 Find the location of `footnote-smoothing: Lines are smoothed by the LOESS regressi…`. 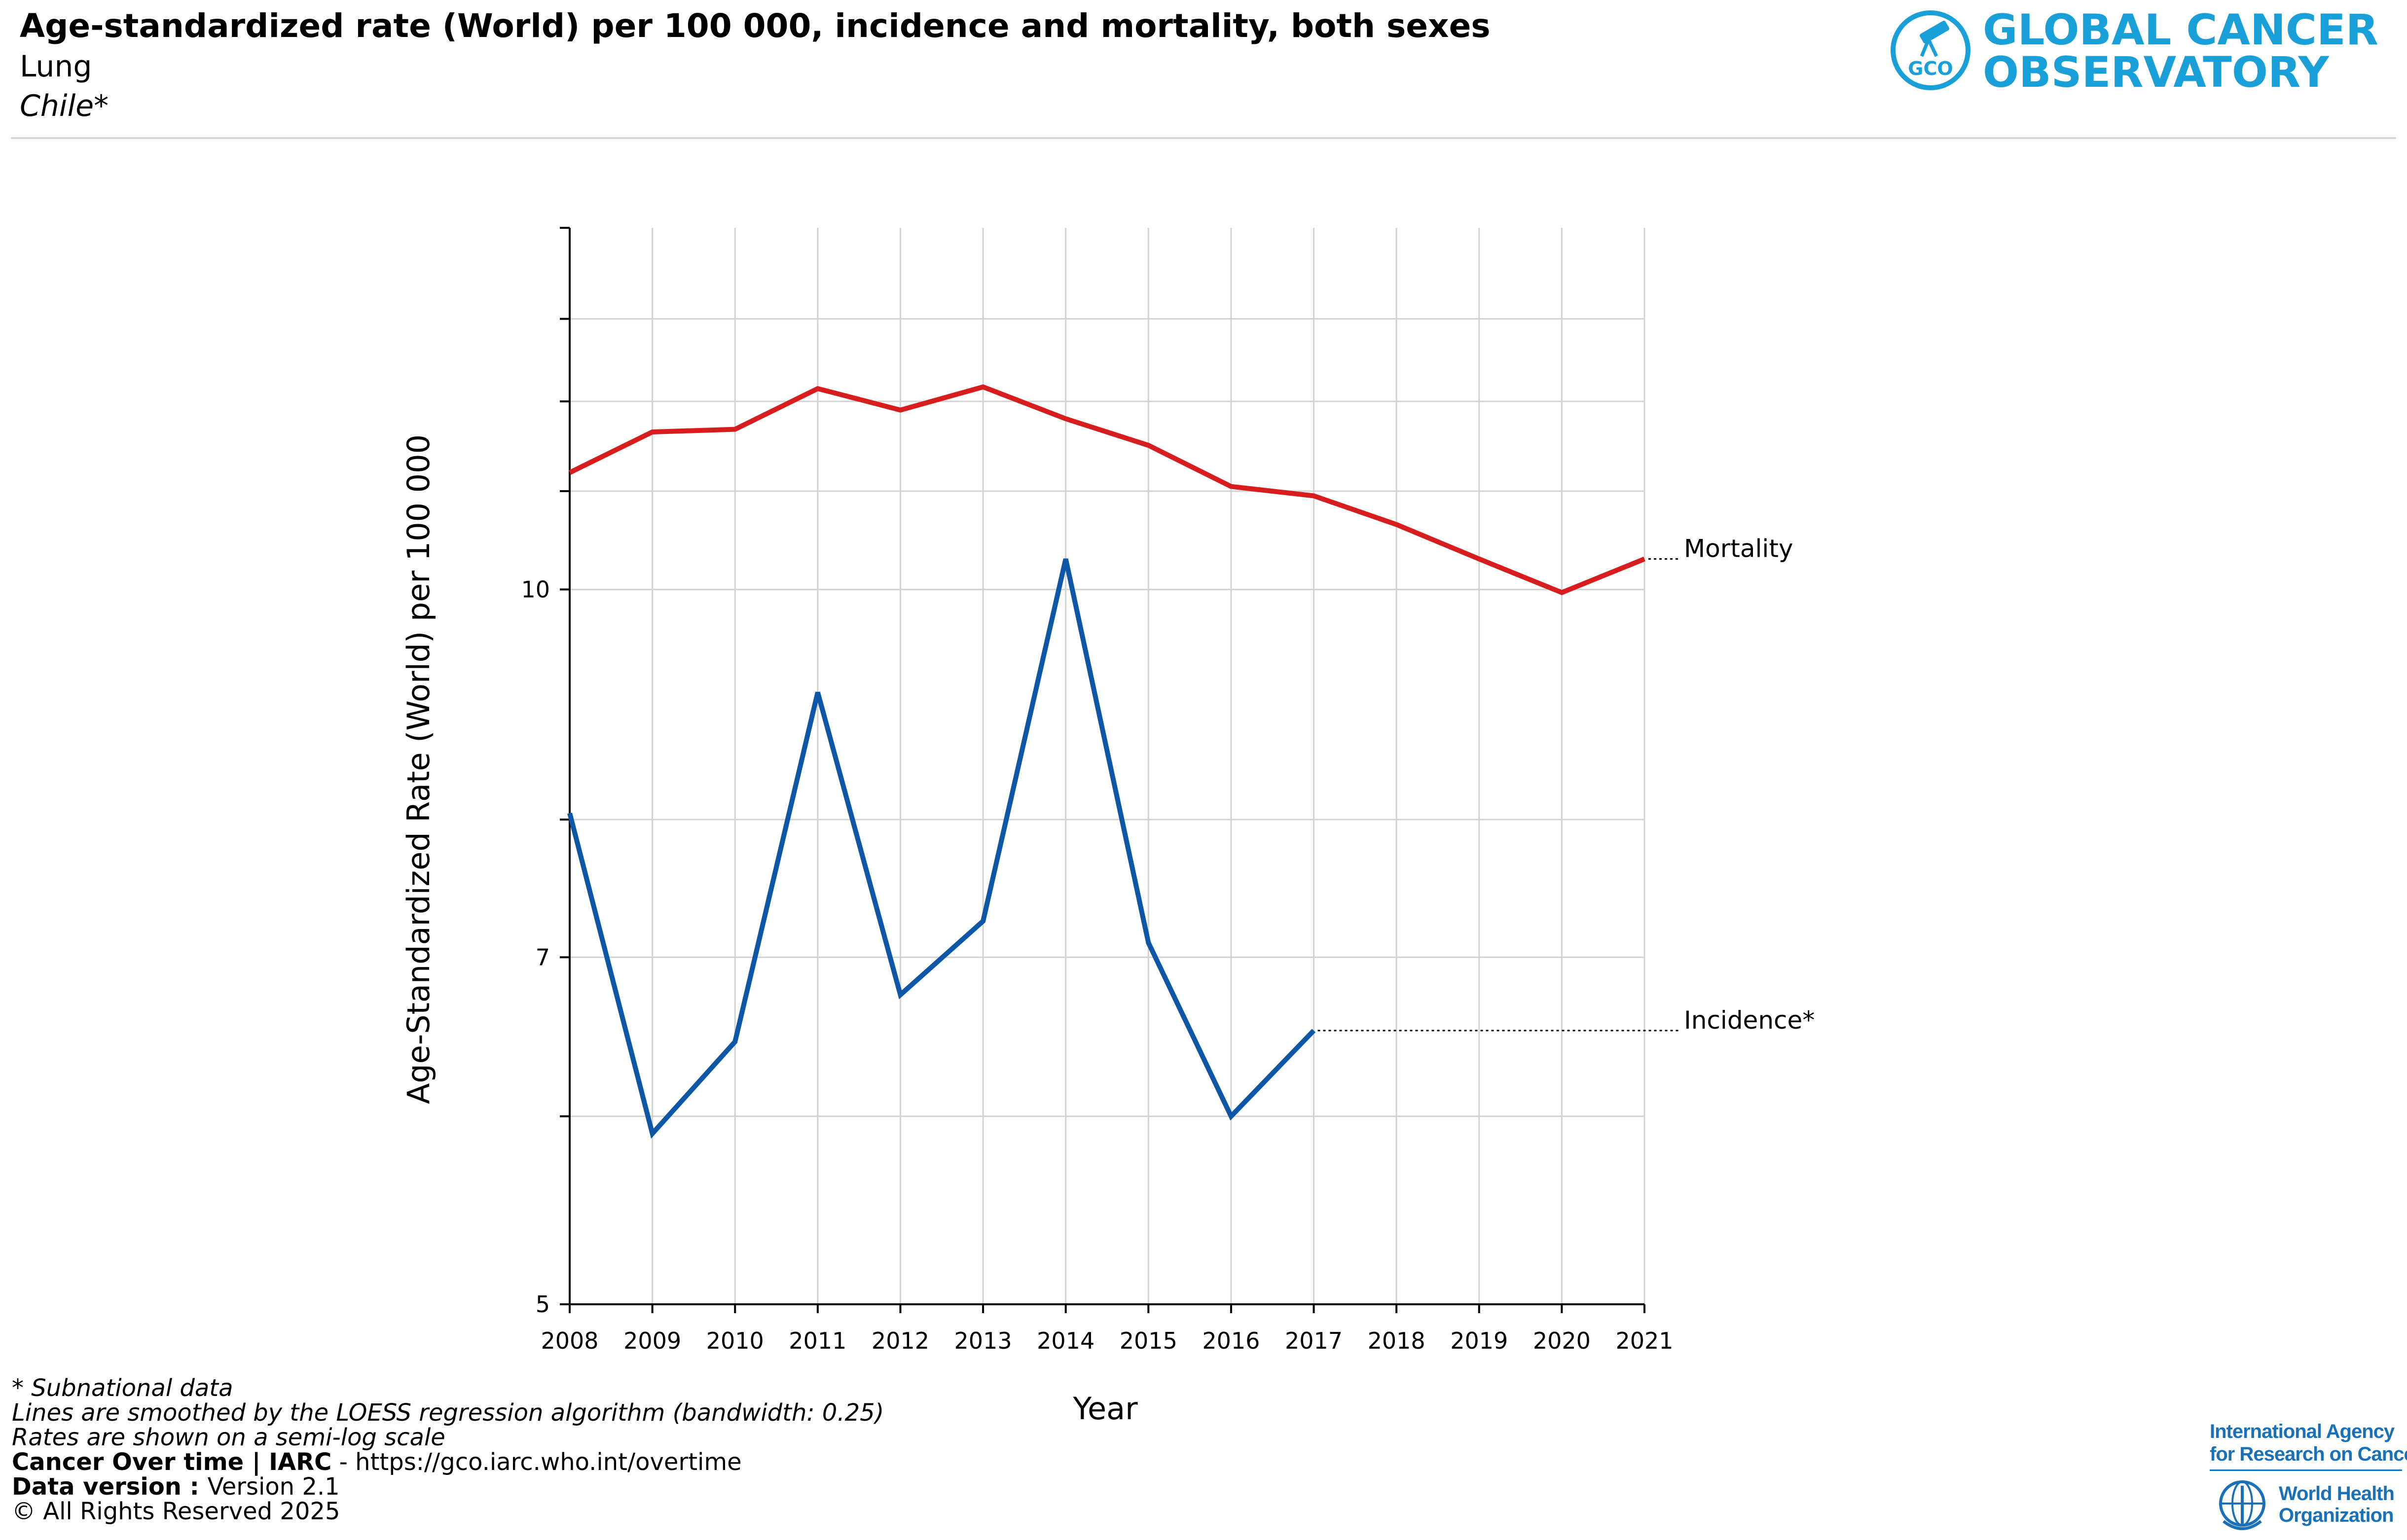

footnote-smoothing: Lines are smoothed by the LOESS regressi… is located at coordinates (448, 1413).